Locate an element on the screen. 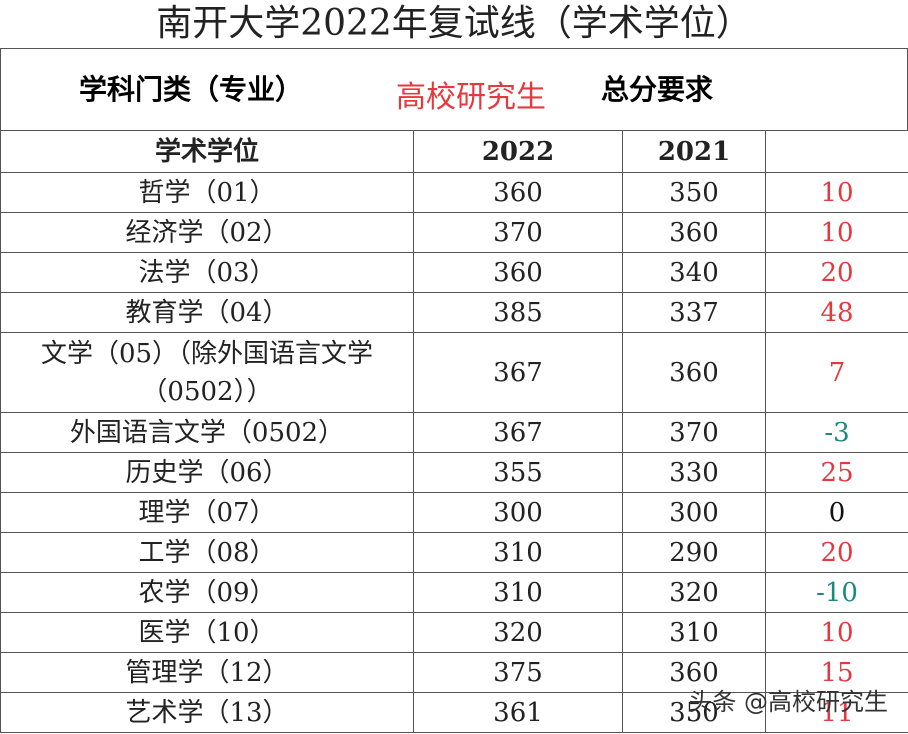 The width and height of the screenshot is (908, 734). difference-cell: -3 is located at coordinates (836, 432).